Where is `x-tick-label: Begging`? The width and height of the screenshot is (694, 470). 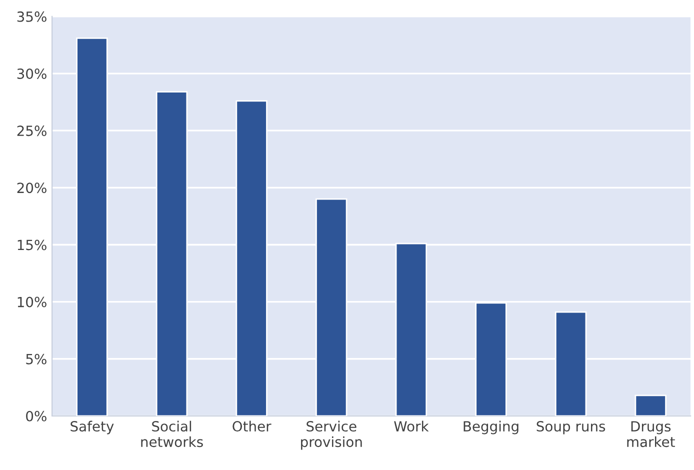 x-tick-label: Begging is located at coordinates (491, 427).